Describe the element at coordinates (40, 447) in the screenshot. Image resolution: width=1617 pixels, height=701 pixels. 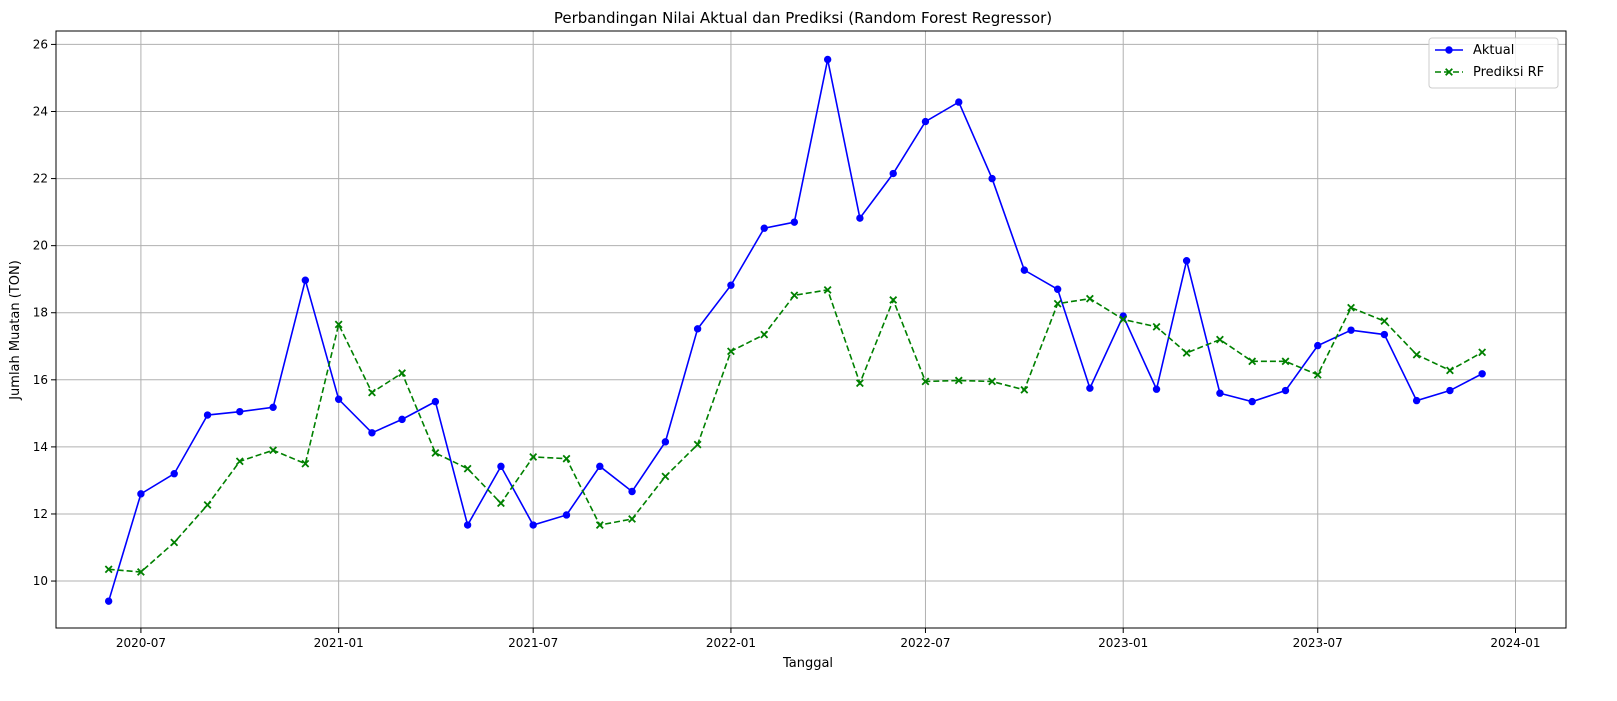
I see `y-tick-label: 14` at that location.